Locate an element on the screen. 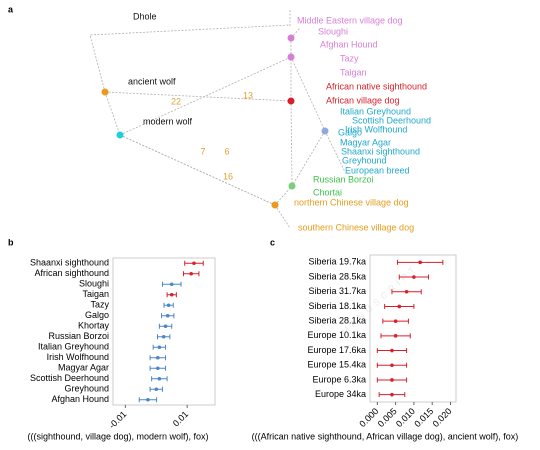 The width and height of the screenshot is (540, 450). category-label: Italian Greyhound is located at coordinates (73, 347).